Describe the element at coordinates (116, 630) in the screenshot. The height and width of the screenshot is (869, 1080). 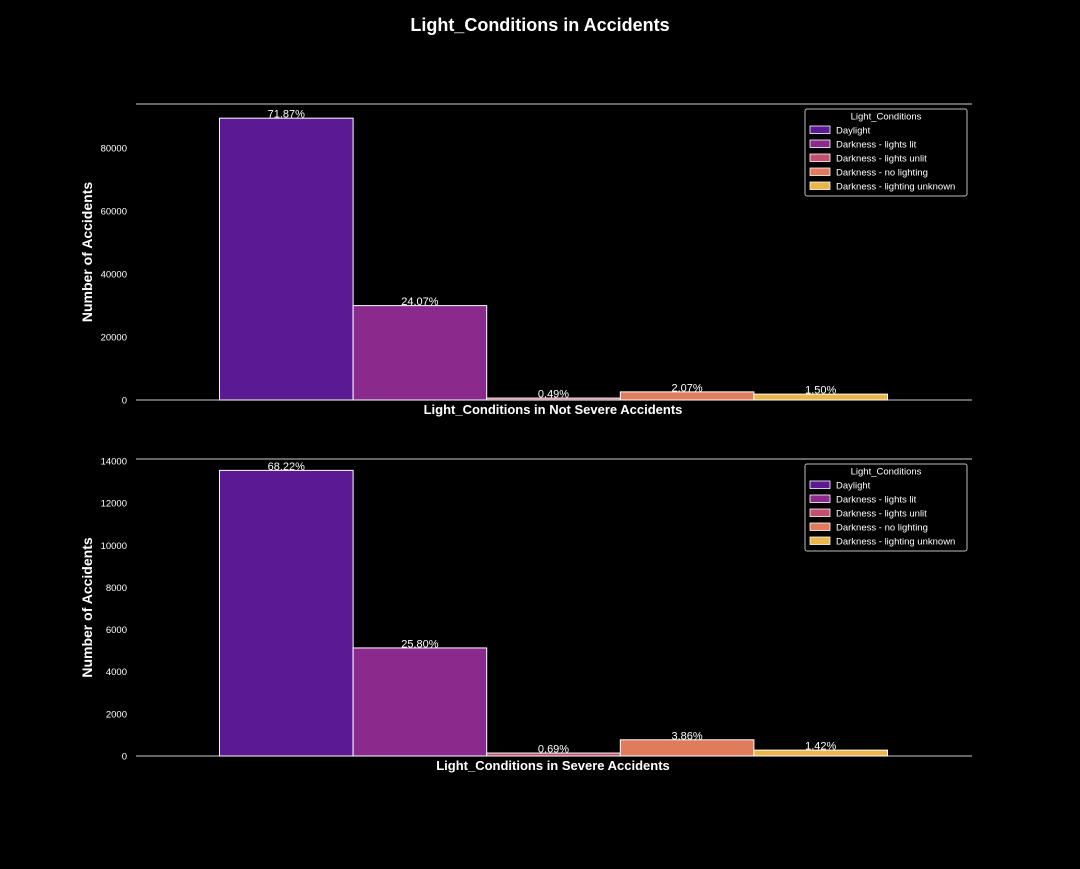
I see `y-tick-label: 6000` at that location.